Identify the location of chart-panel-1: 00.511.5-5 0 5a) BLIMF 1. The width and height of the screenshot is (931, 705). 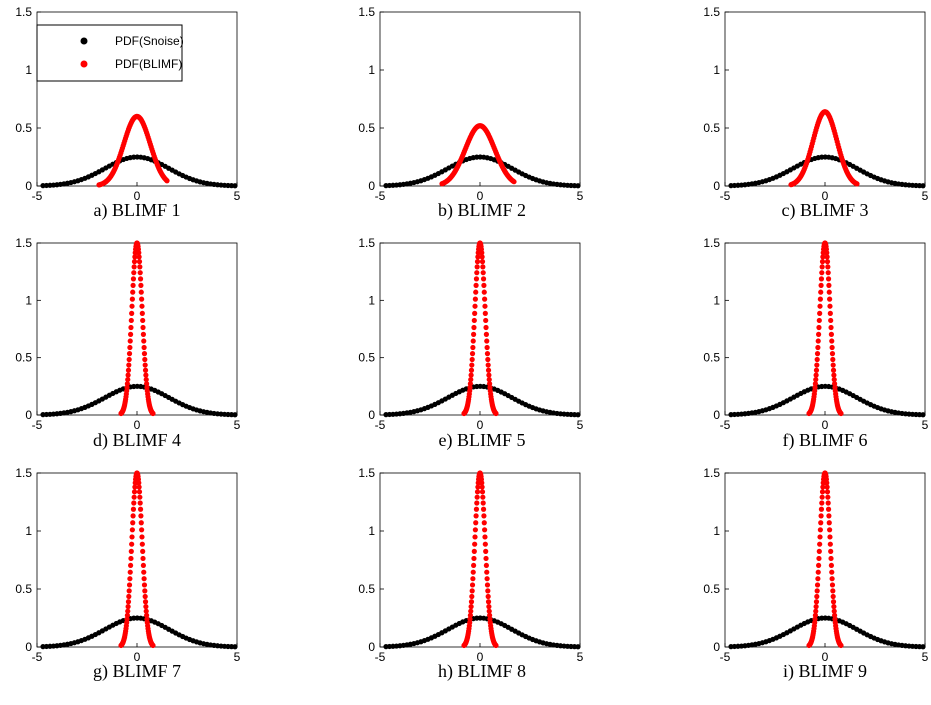
(127, 113).